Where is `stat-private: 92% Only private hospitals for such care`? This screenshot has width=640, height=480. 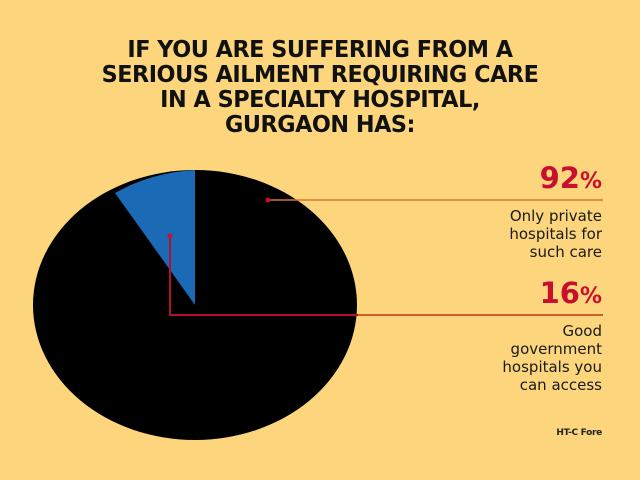
stat-private: 92% Only private hospitals for such care is located at coordinates (555, 212).